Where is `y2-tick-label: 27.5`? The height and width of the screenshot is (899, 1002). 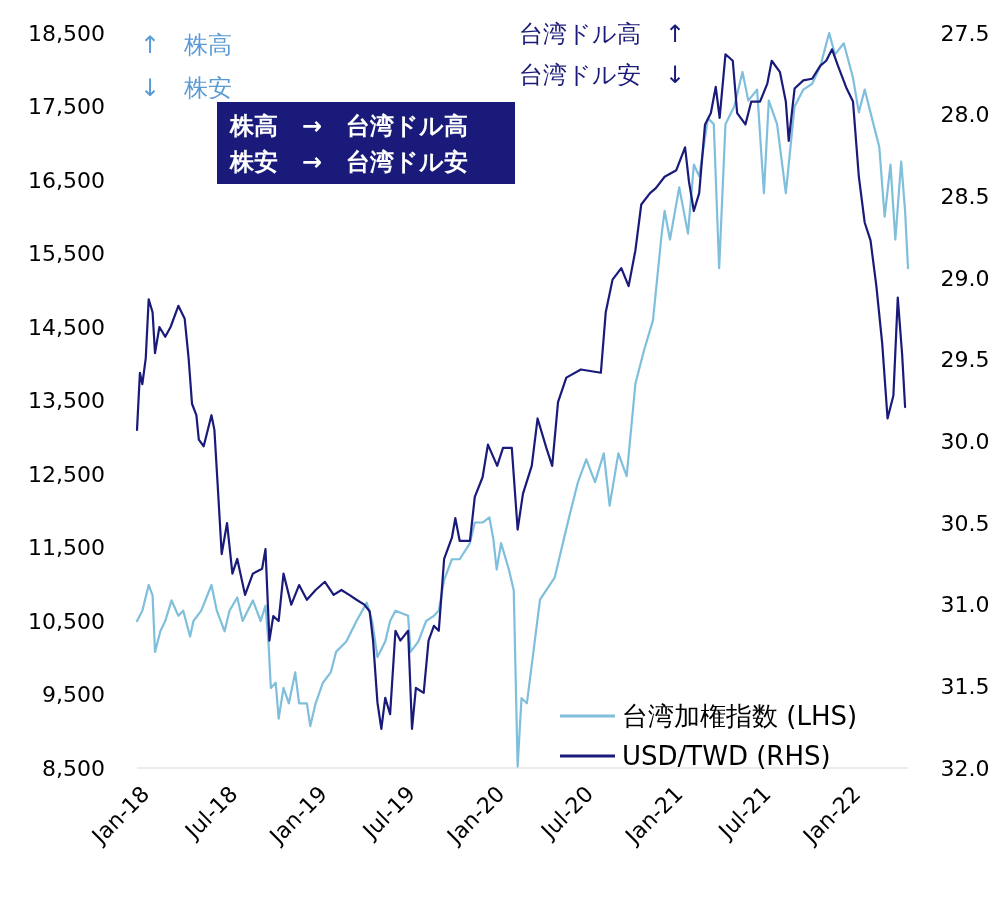
y2-tick-label: 27.5 is located at coordinates (965, 33).